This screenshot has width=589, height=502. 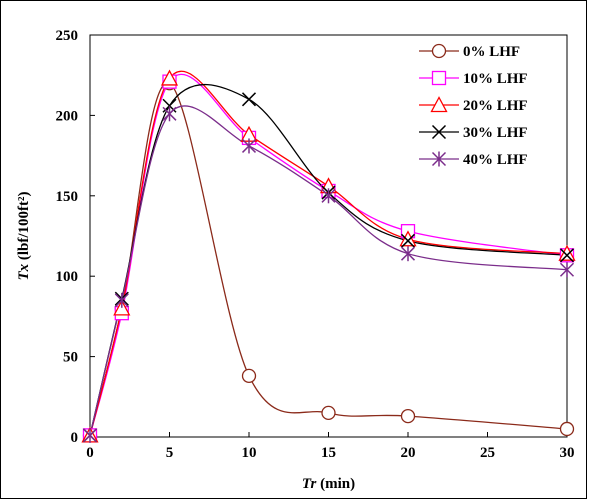 What do you see at coordinates (75, 438) in the screenshot?
I see `y-tick-label: 0` at bounding box center [75, 438].